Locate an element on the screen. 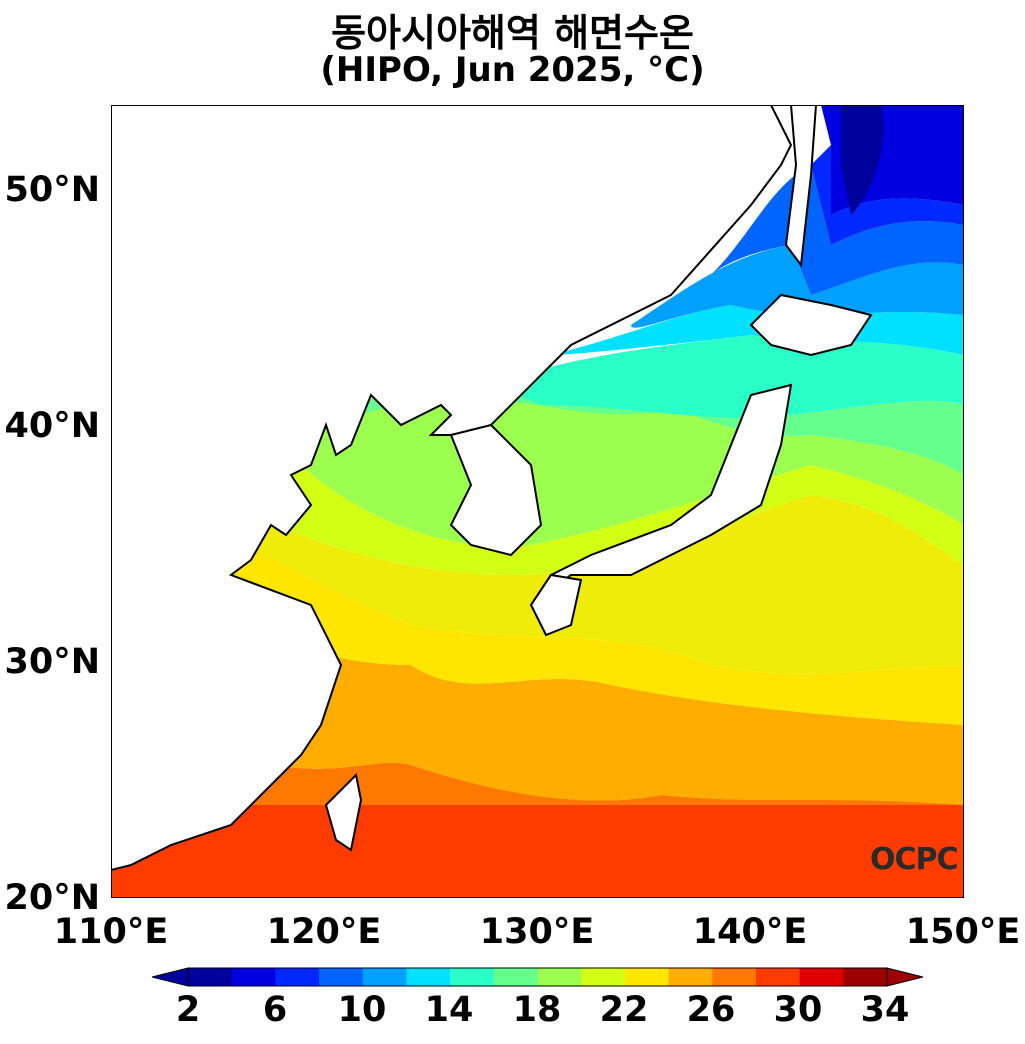  map-subtitle: (HIPO, Jun 2025, °C) is located at coordinates (512, 70).